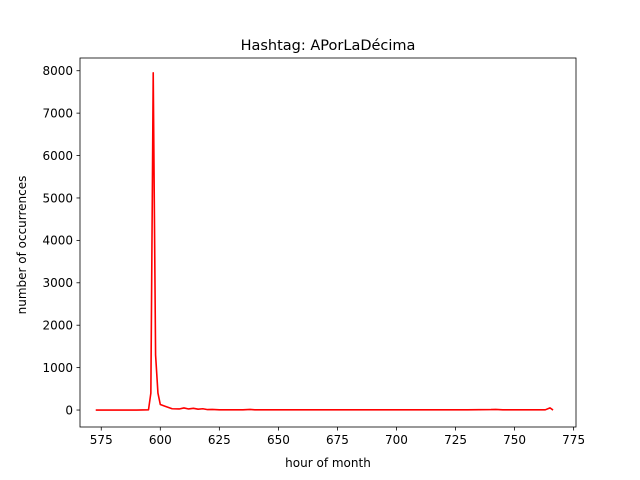 The width and height of the screenshot is (640, 480). Describe the element at coordinates (57, 156) in the screenshot. I see `y-tick-label-6000: 6000` at that location.